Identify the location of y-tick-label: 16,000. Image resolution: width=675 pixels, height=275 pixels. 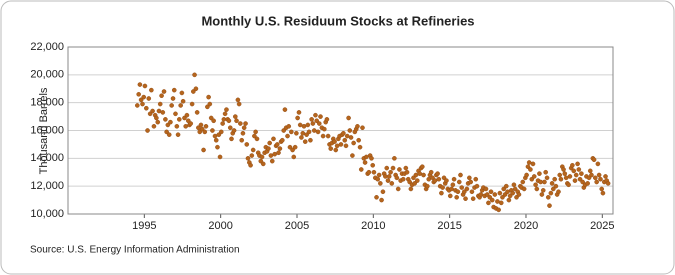
(47, 130).